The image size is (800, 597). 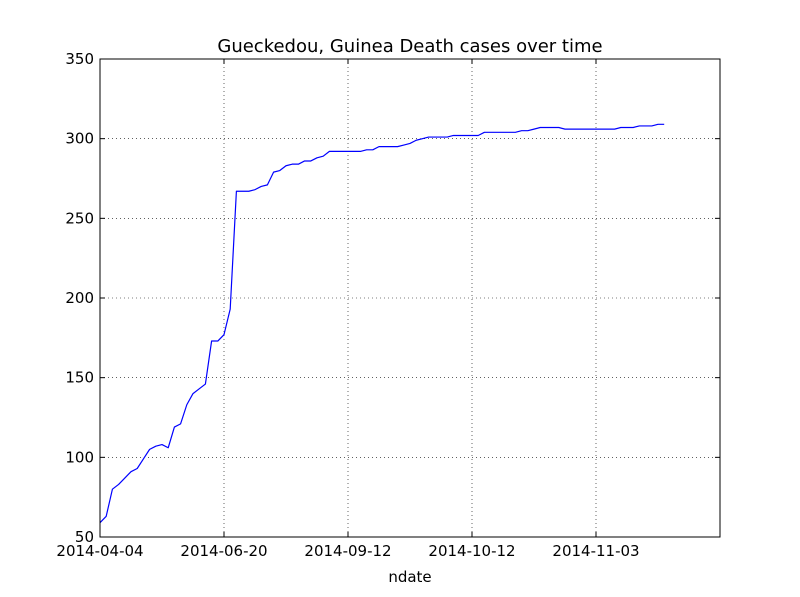 What do you see at coordinates (99, 551) in the screenshot?
I see `x-tick-label: 2014-04-04` at bounding box center [99, 551].